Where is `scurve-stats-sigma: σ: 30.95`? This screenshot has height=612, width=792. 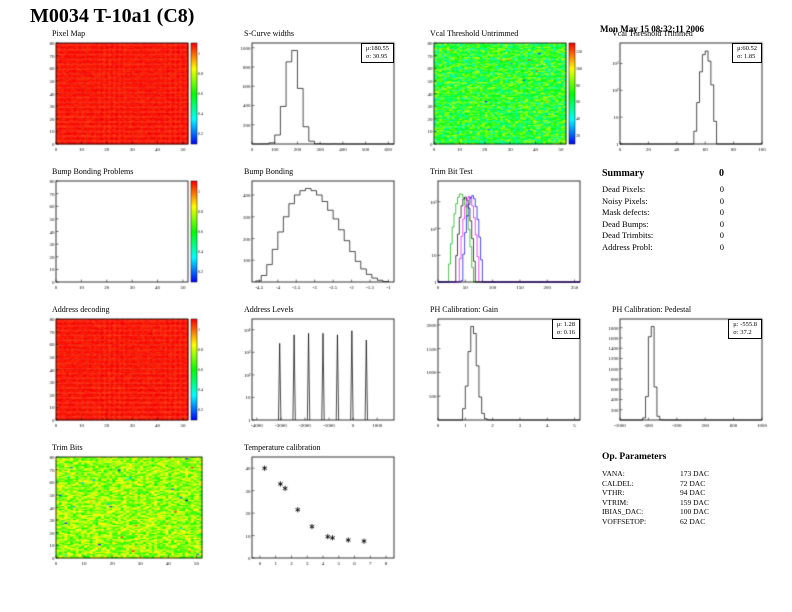
scurve-stats-sigma: σ: 30.95 is located at coordinates (376, 56).